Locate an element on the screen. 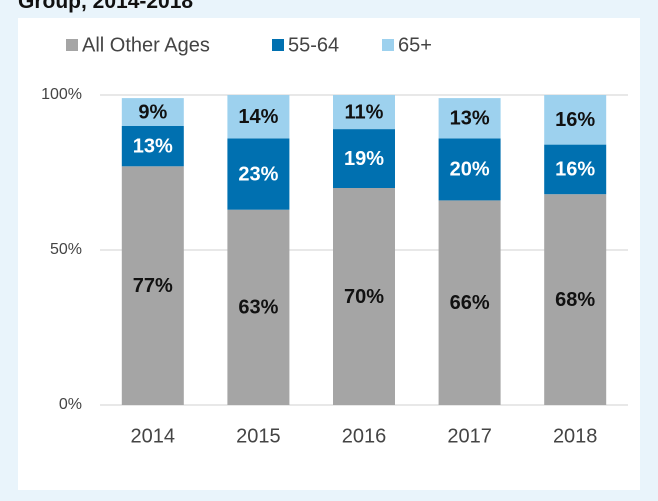 Image resolution: width=658 pixels, height=501 pixels. chart-title: Group, 2014-2018 is located at coordinates (105, 6).